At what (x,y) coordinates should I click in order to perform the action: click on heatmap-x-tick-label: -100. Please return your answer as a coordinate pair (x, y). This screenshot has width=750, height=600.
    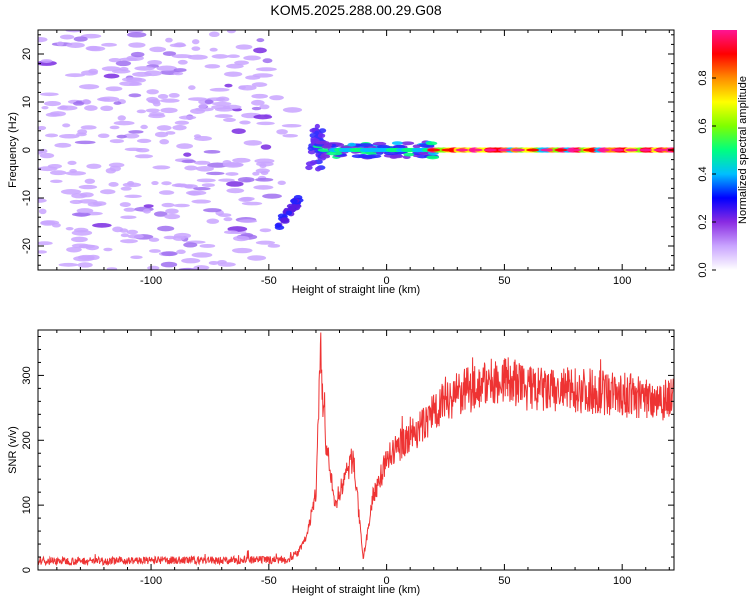
    Looking at the image, I should click on (151, 281).